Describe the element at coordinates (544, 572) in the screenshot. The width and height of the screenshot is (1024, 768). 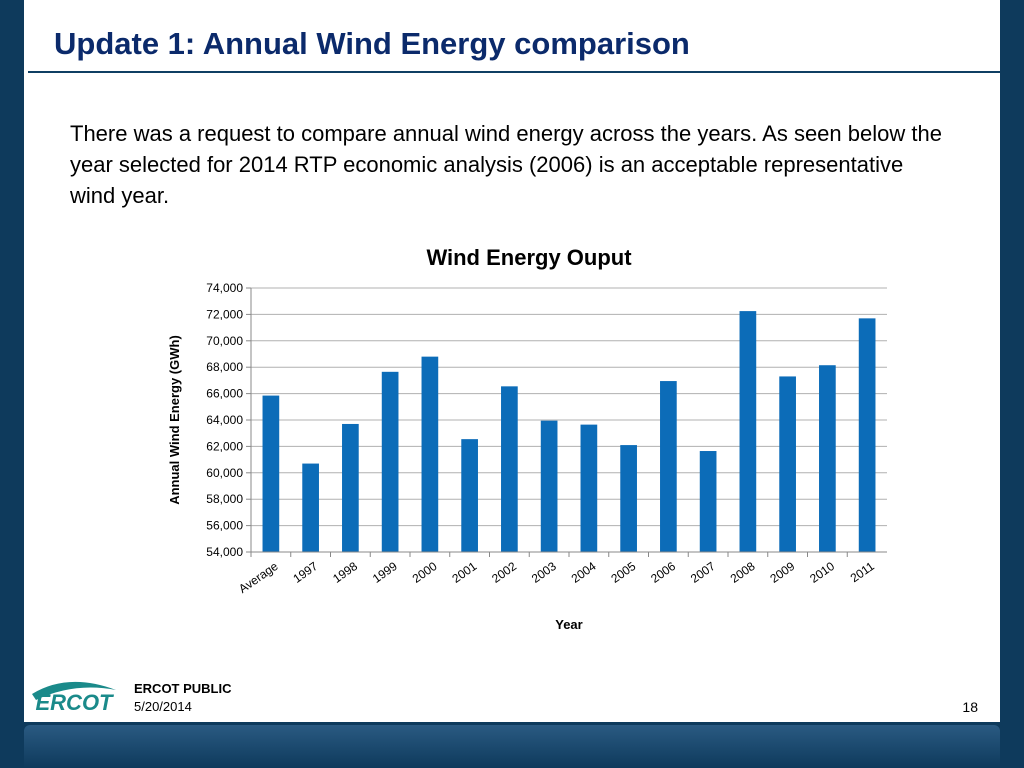
I see `x-tick-label: 2003` at that location.